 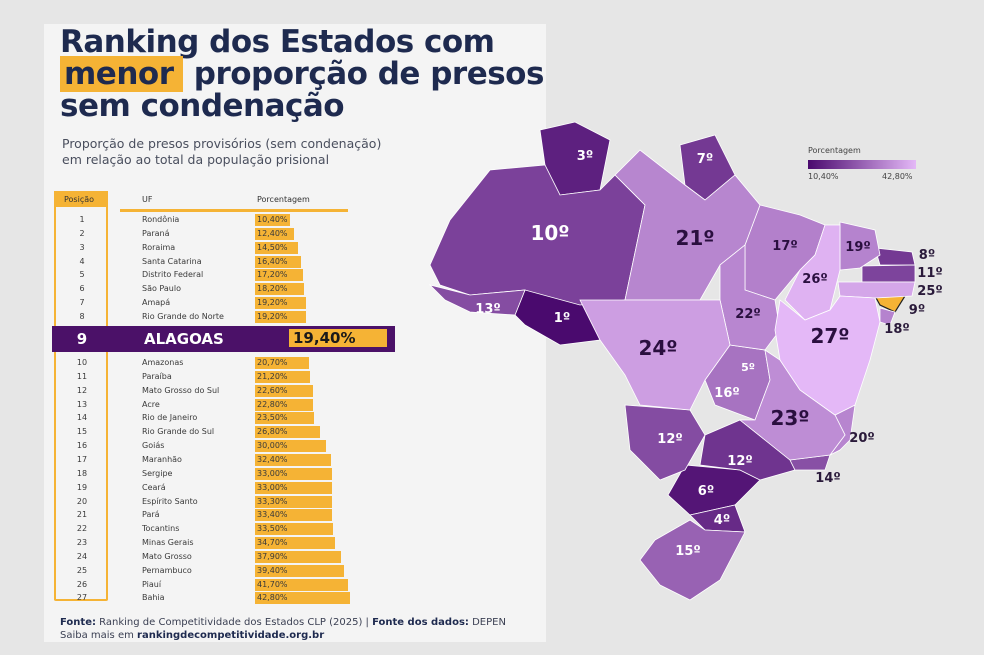 I want to click on row-value: 19,20%, so click(x=272, y=303).